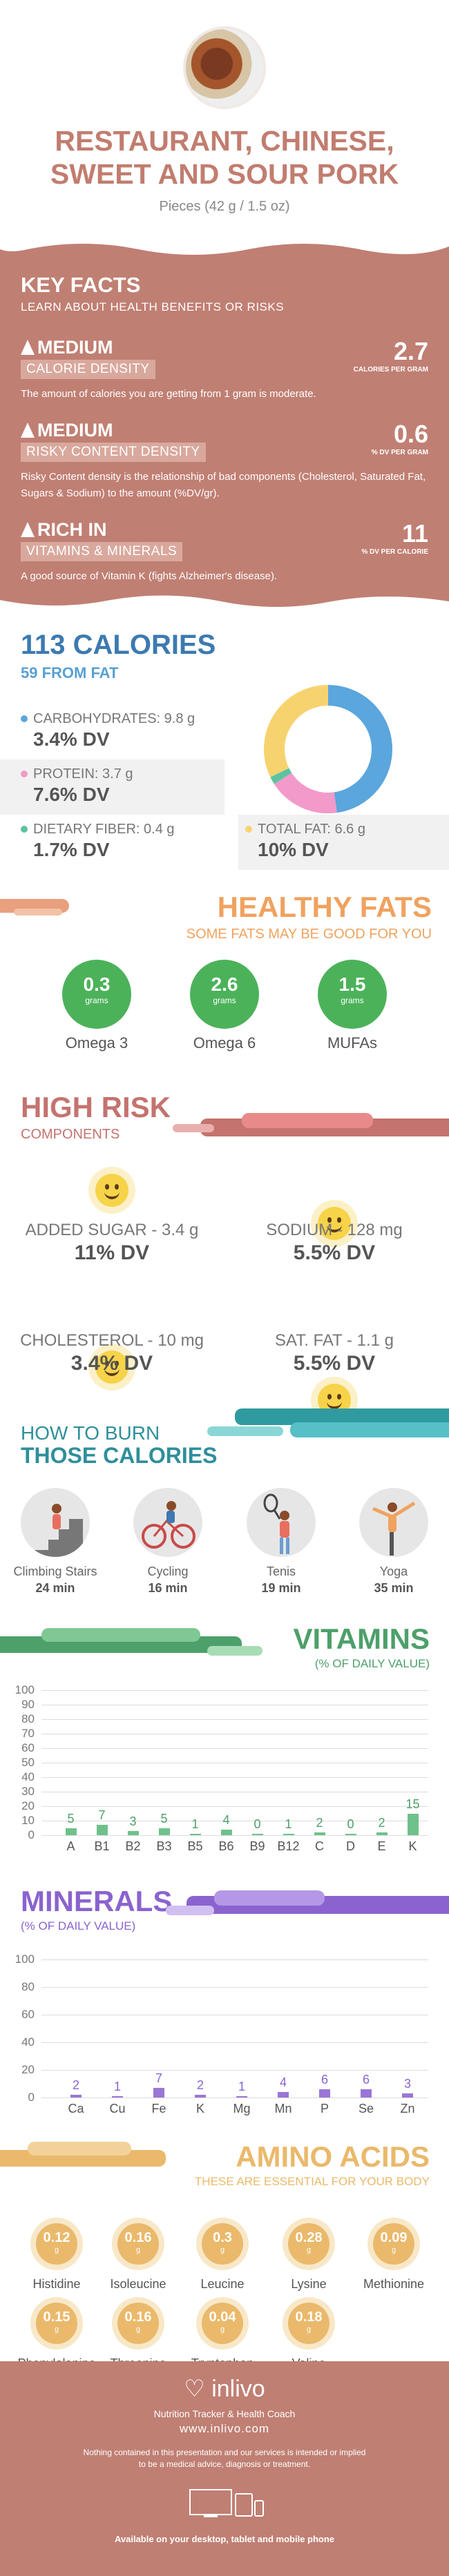 Image resolution: width=449 pixels, height=2576 pixels. What do you see at coordinates (408, 2095) in the screenshot?
I see `bar-Zn` at bounding box center [408, 2095].